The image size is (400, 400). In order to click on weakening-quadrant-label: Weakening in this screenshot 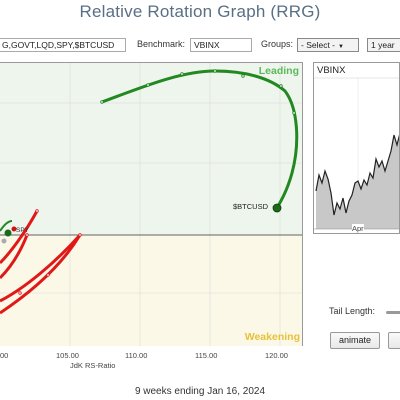, I will do `click(272, 337)`.